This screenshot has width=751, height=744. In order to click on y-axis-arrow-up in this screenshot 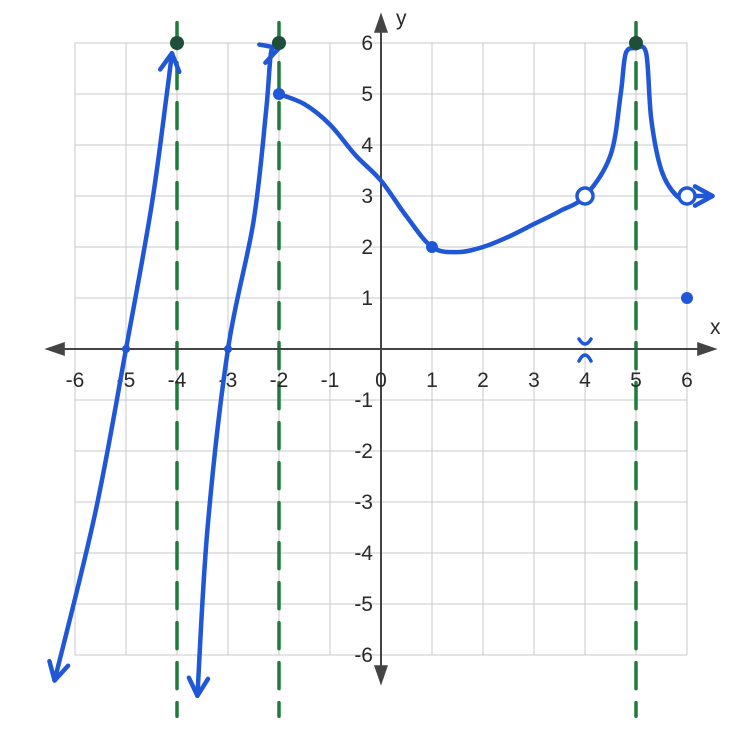, I will do `click(381, 22)`.